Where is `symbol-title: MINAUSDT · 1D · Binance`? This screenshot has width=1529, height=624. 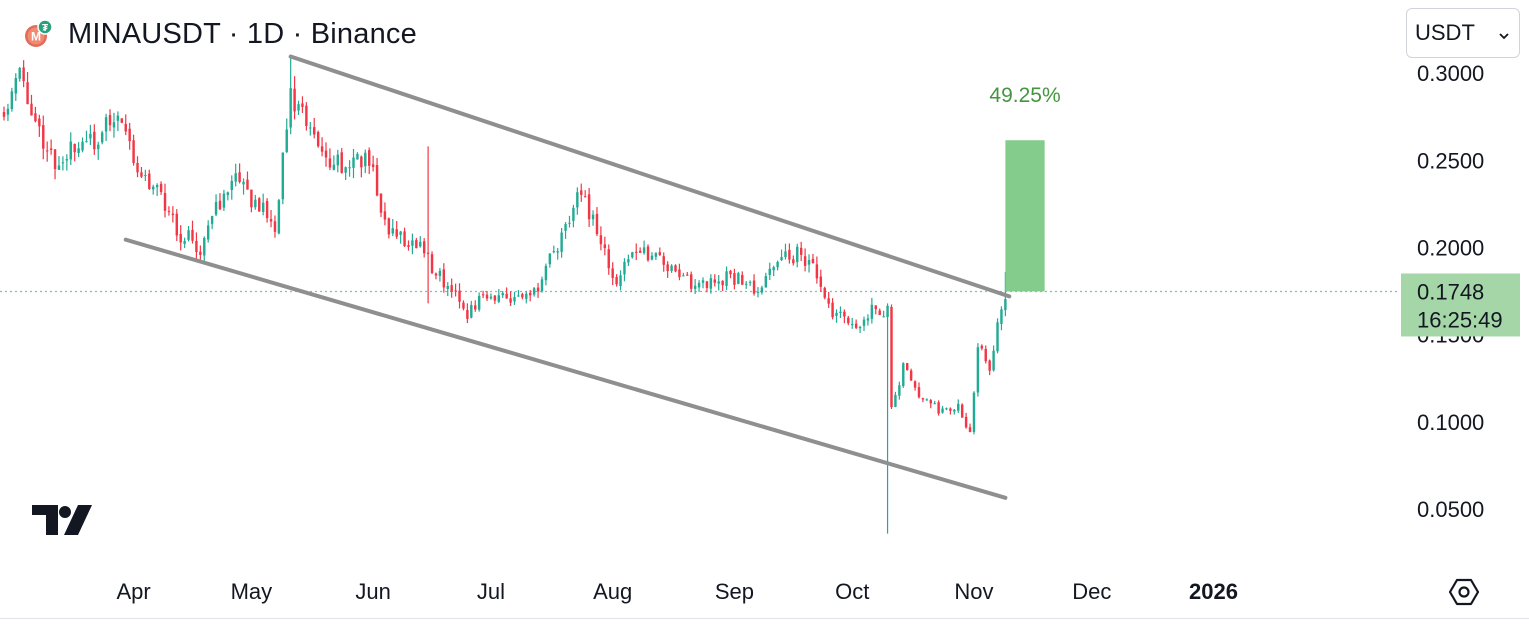
symbol-title: MINAUSDT · 1D · Binance is located at coordinates (242, 33).